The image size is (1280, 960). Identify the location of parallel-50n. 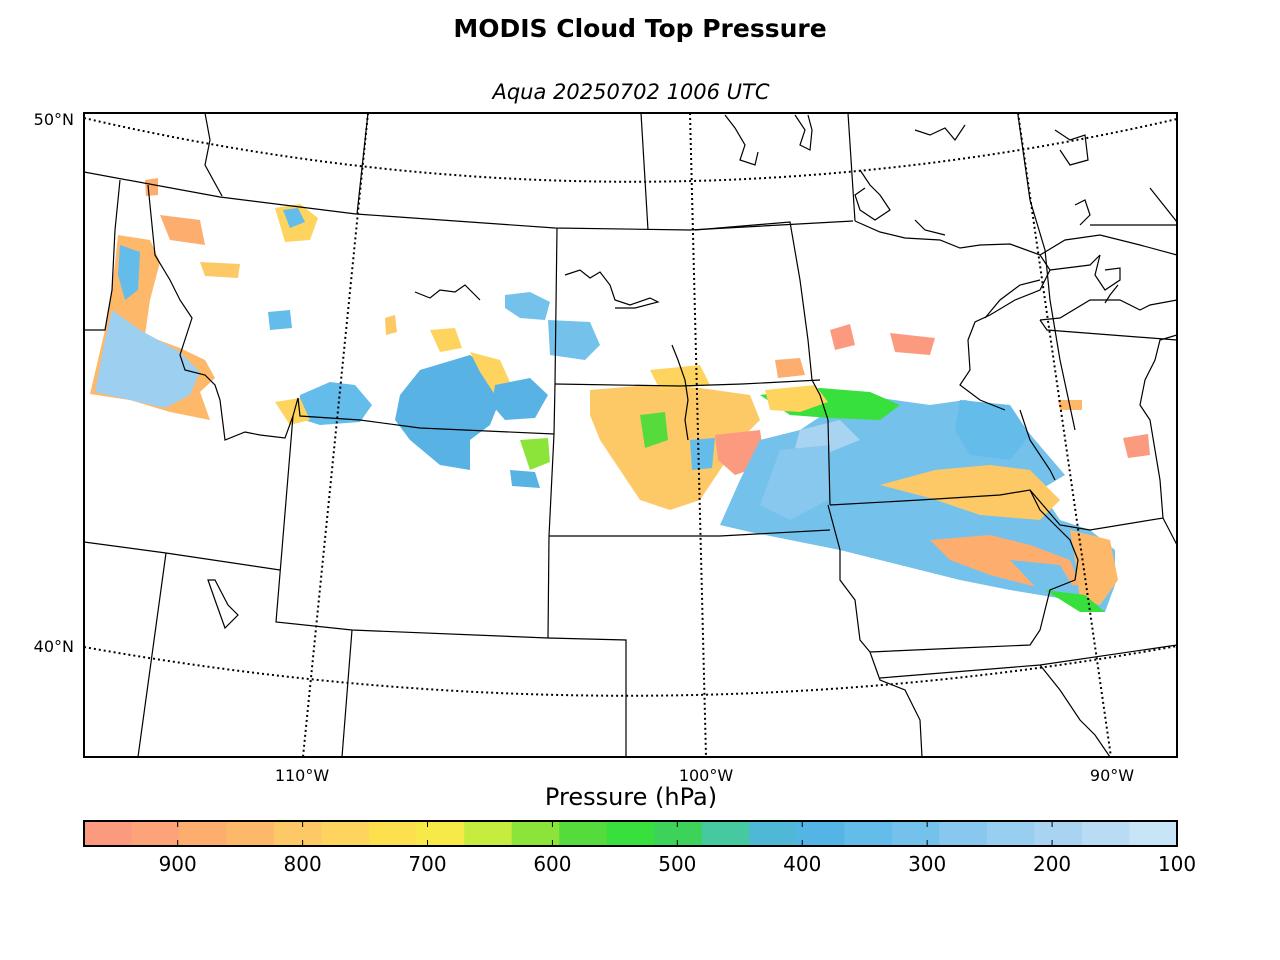
(630, 150).